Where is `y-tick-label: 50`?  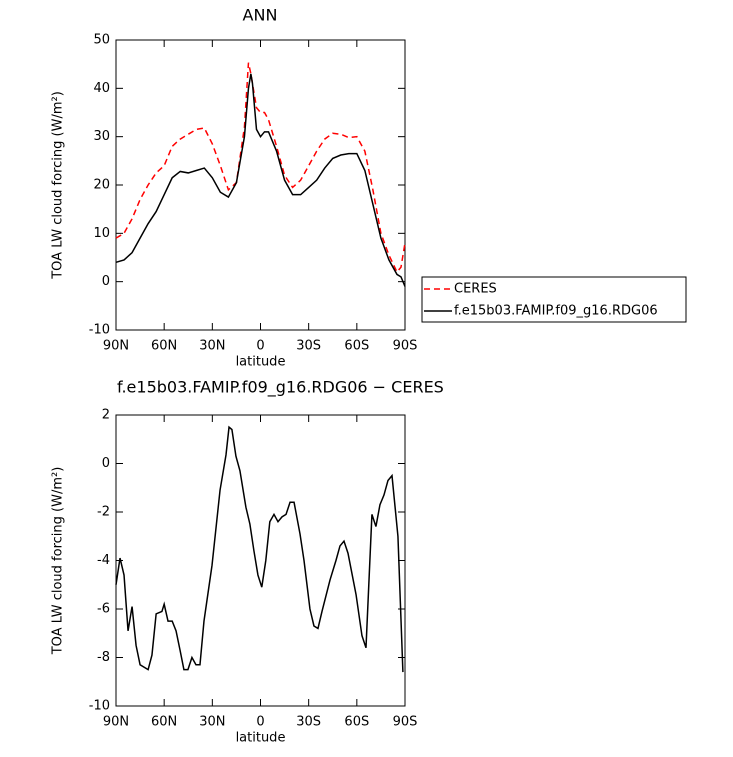
y-tick-label: 50 is located at coordinates (101, 40).